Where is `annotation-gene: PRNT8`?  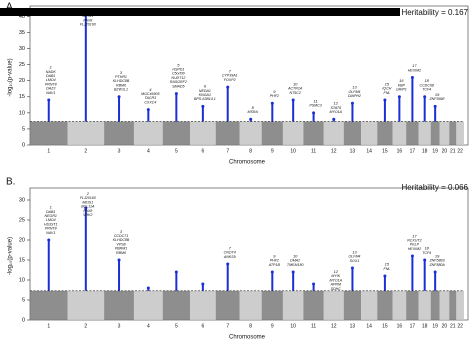 annotation-gene: PRNT8 is located at coordinates (51, 229).